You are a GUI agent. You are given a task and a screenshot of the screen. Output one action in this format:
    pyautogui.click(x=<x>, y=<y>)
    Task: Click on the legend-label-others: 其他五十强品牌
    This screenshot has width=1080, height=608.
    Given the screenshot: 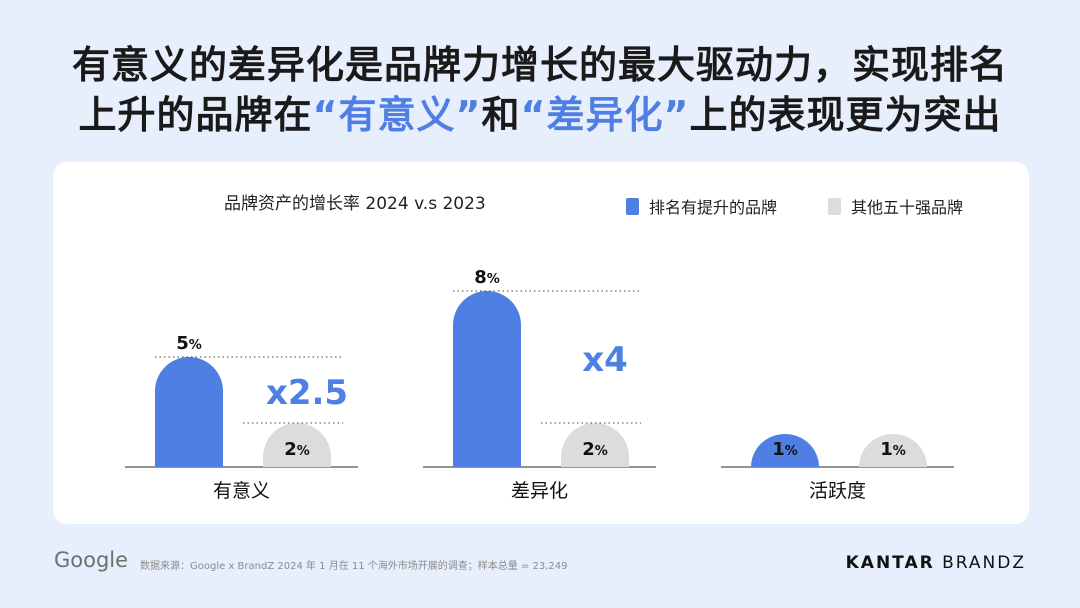 What is the action you would take?
    pyautogui.click(x=907, y=207)
    